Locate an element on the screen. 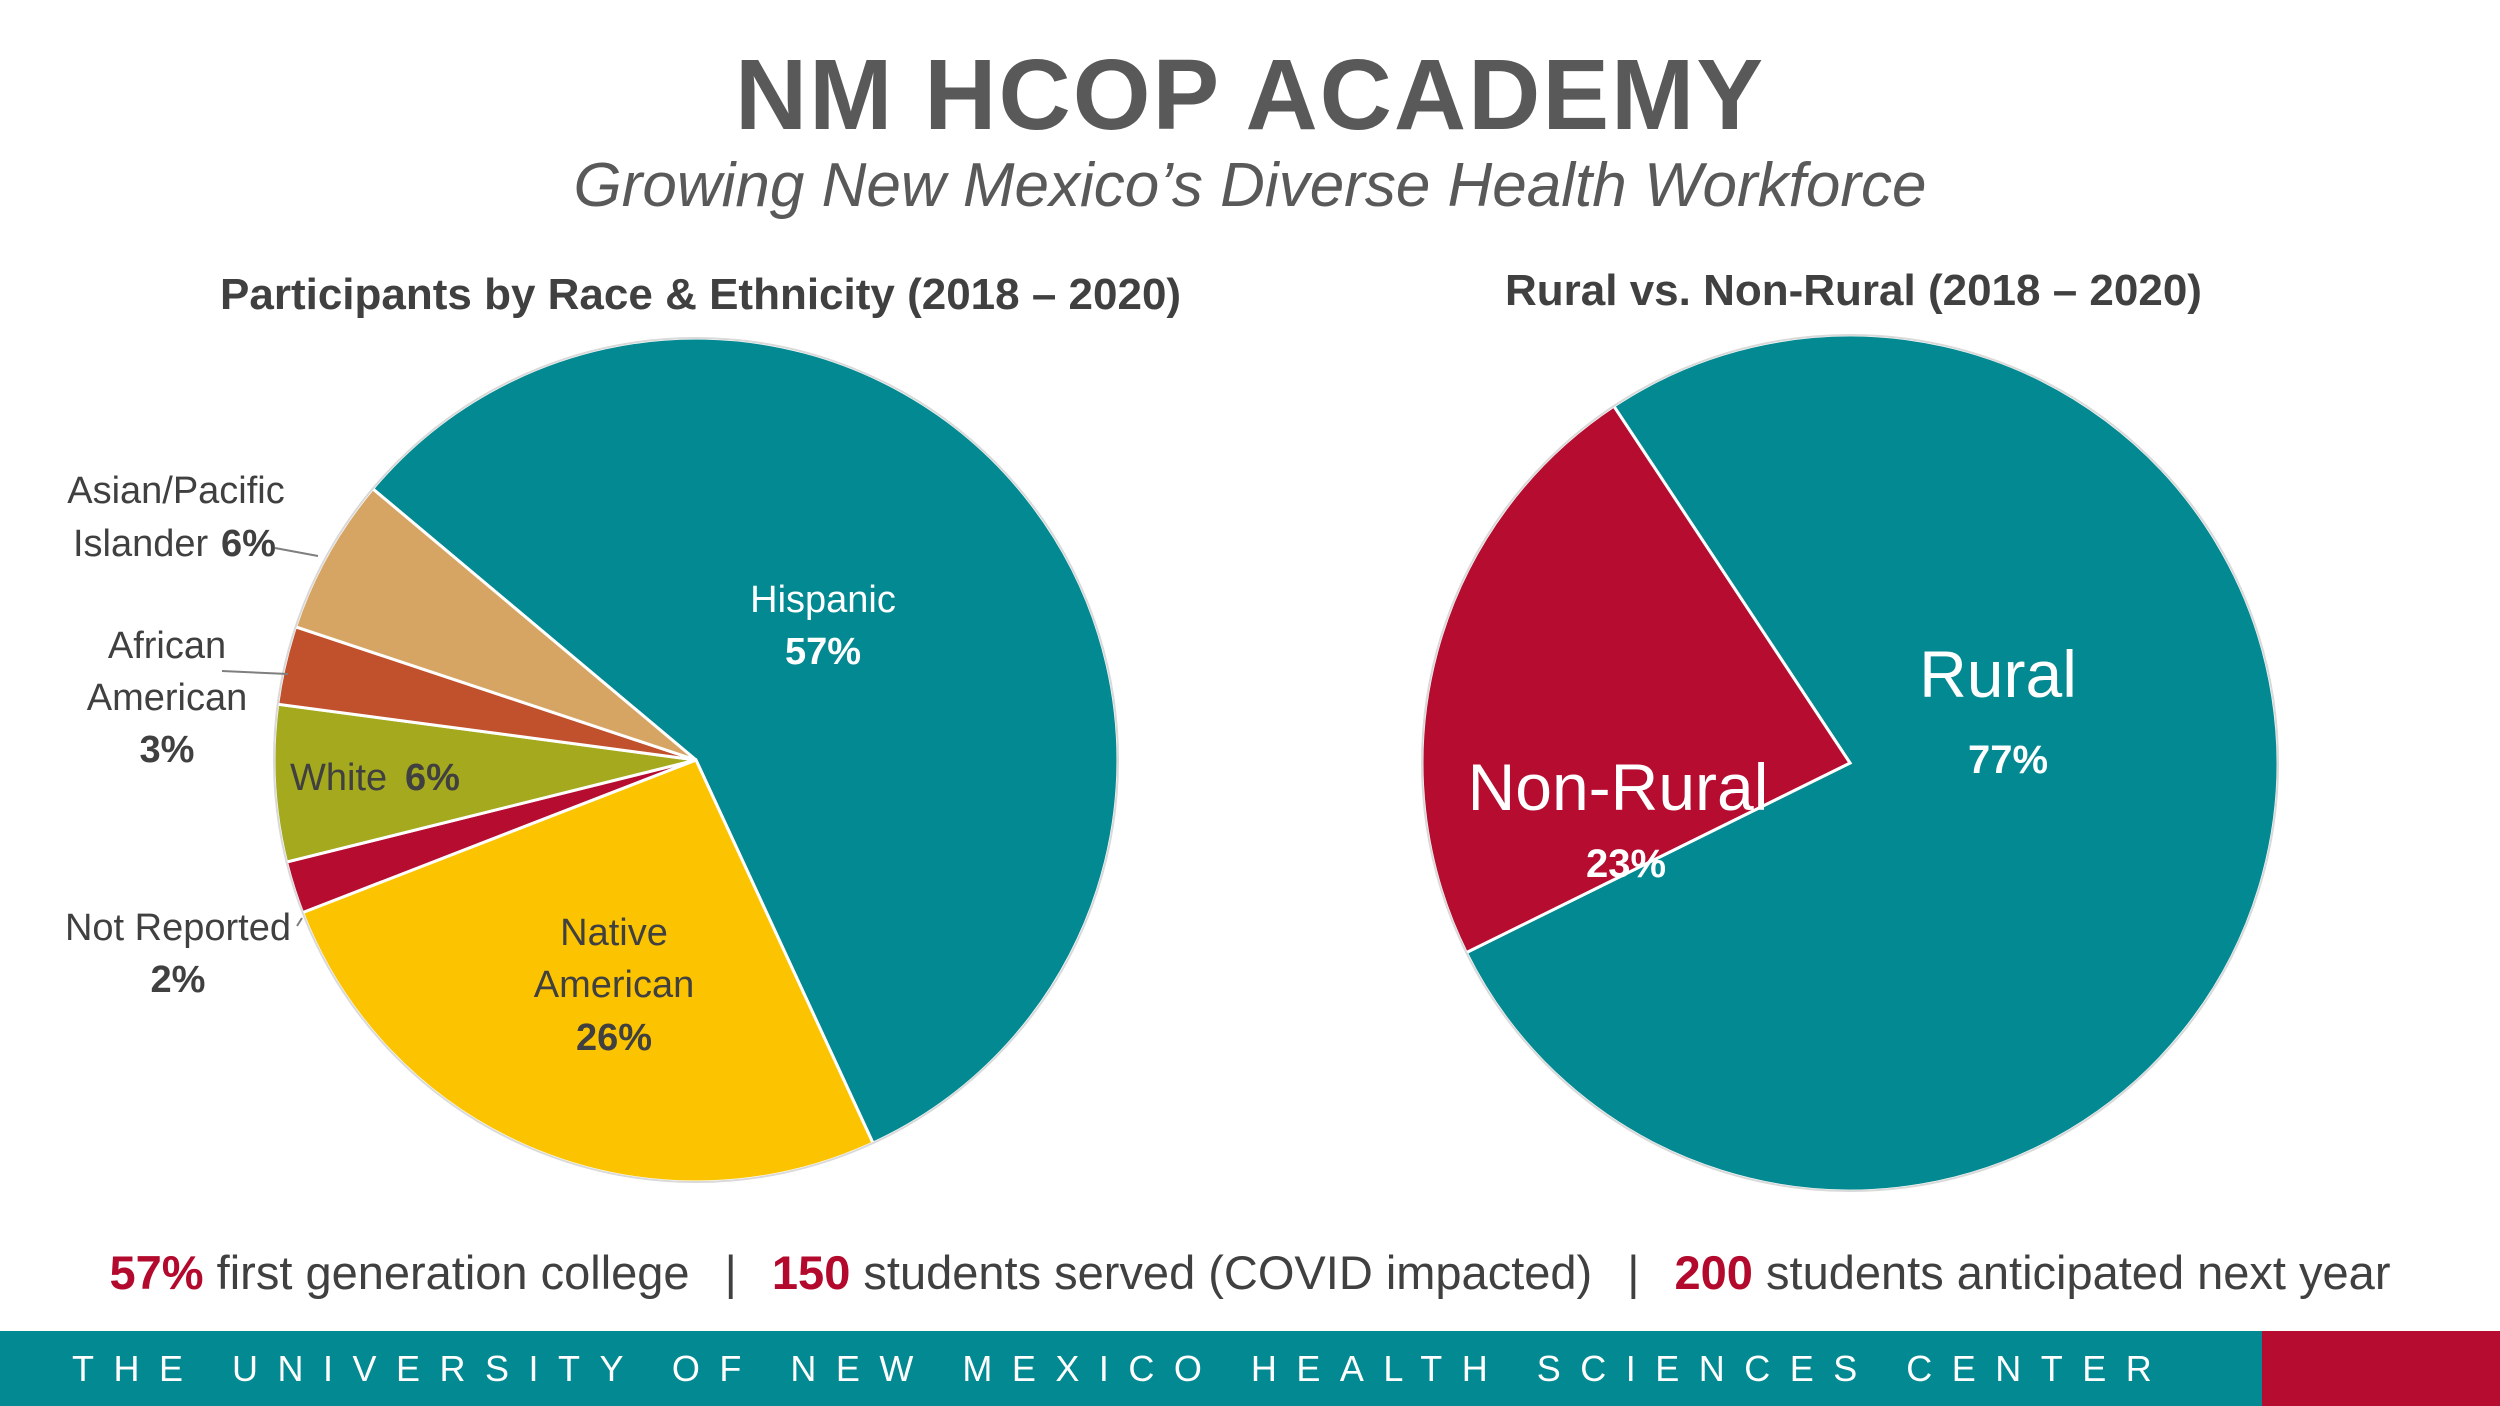 This screenshot has width=2500, height=1406. hispanic-label: Hispanic is located at coordinates (823, 600).